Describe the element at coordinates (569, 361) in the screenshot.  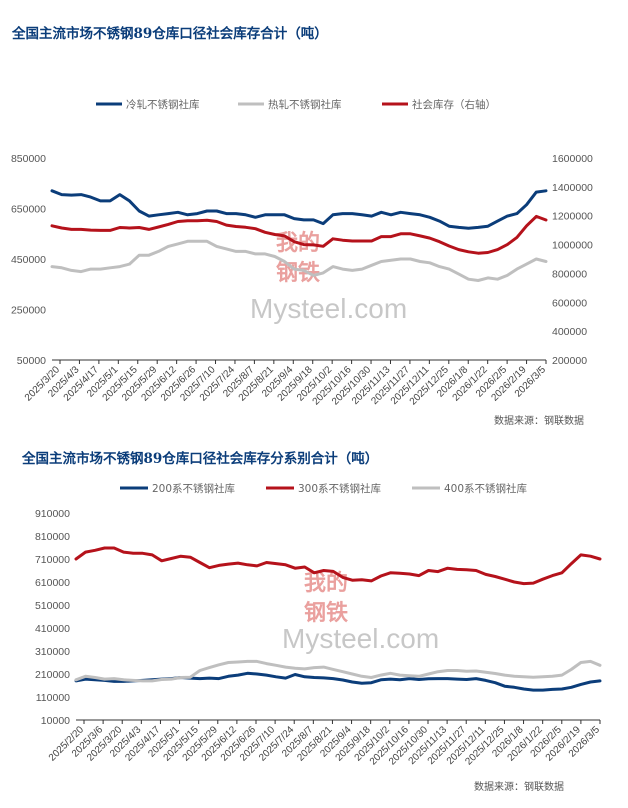
I see `y-right-tick-label: 200000` at that location.